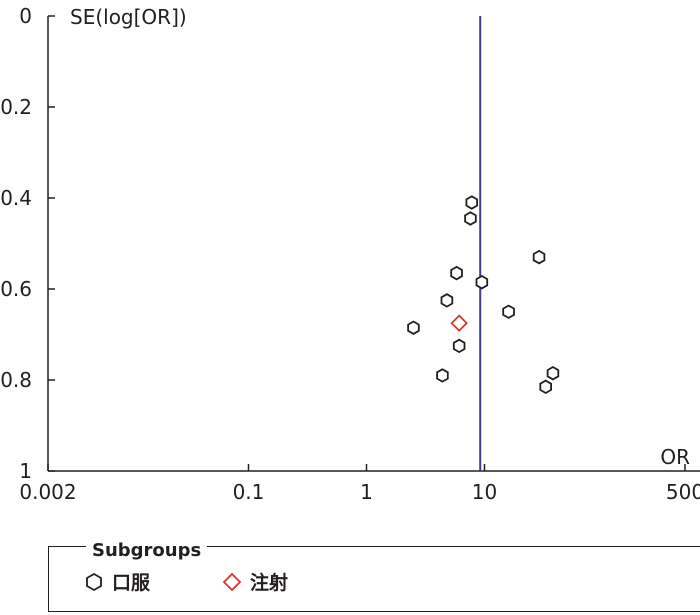  I want to click on legend-label-injection: 注射, so click(269, 583).